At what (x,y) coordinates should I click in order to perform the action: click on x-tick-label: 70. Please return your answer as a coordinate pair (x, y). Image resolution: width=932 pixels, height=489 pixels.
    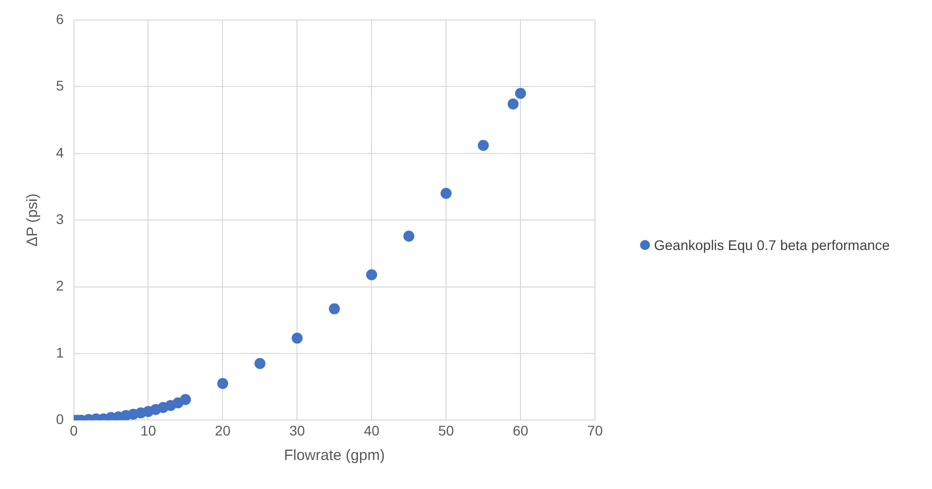
    Looking at the image, I should click on (595, 430).